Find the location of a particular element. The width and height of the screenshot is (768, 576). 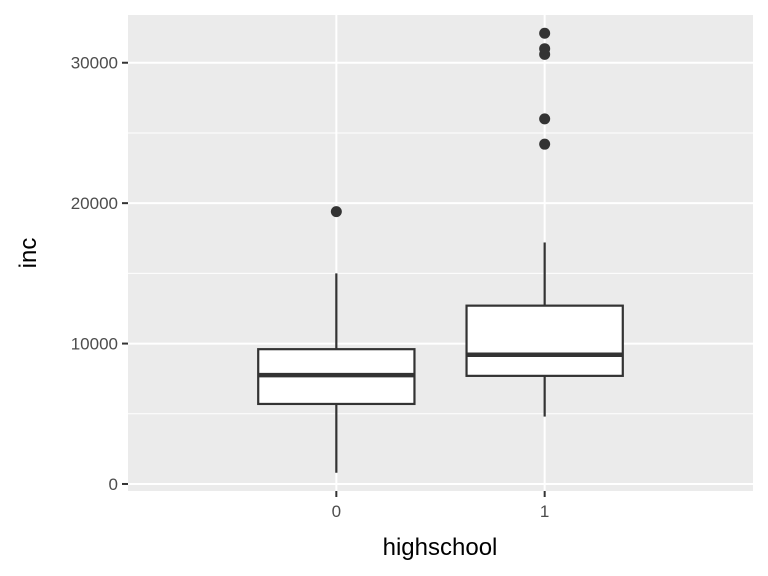

y-tick-label: 20000 is located at coordinates (94, 203).